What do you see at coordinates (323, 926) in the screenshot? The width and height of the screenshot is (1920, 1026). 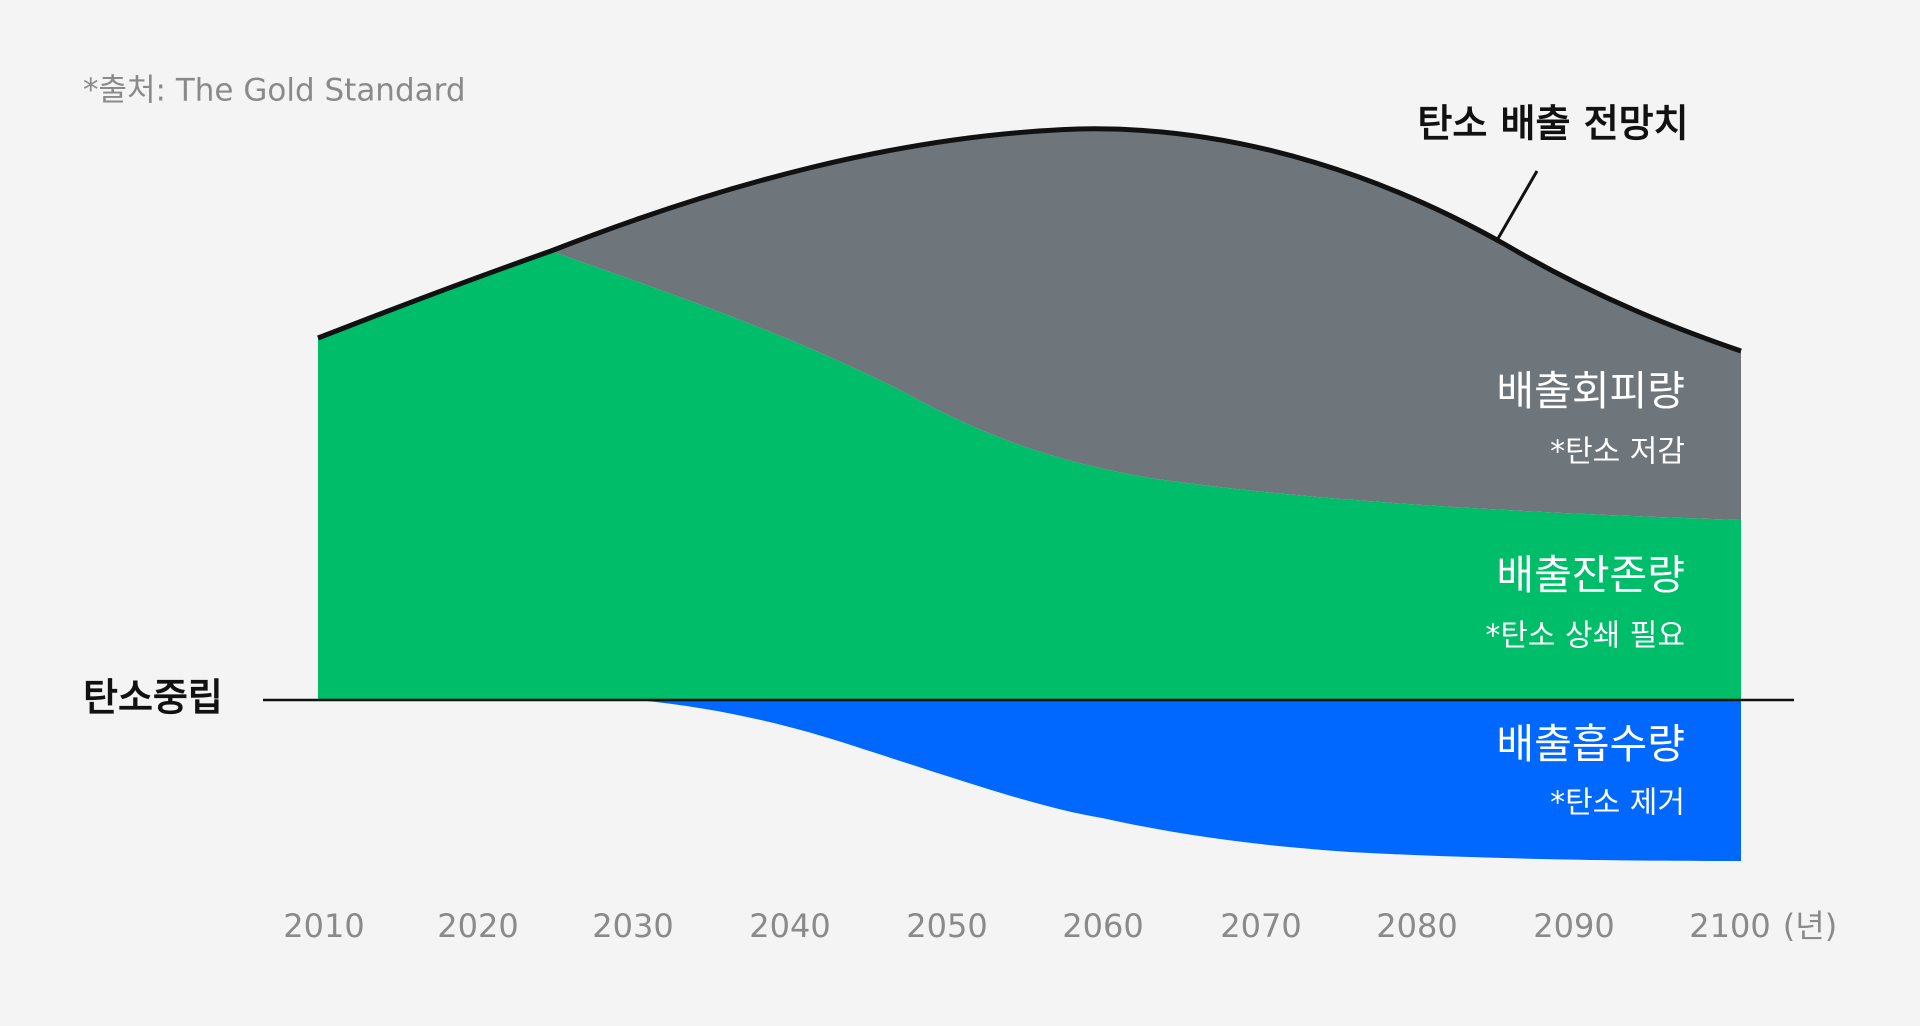 I see `x-tick-label: 2010` at bounding box center [323, 926].